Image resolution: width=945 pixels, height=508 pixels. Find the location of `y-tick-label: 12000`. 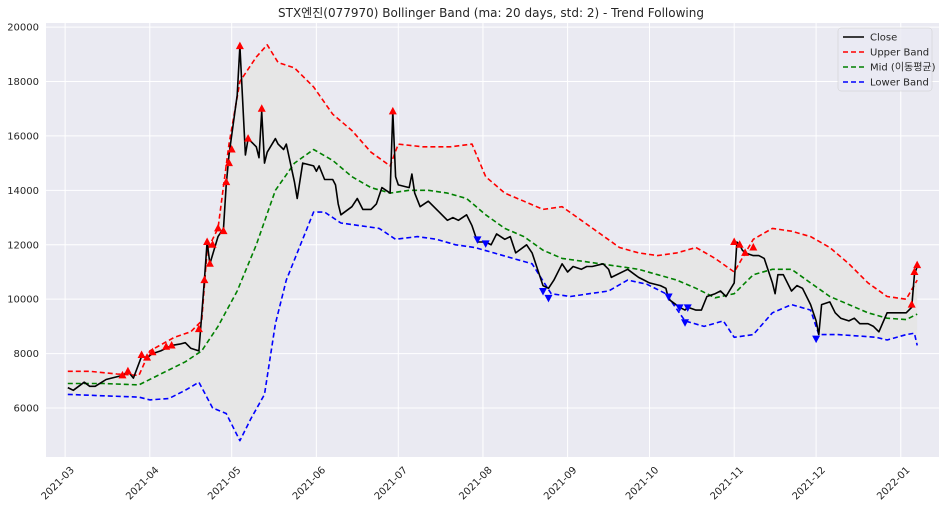

y-tick-label: 12000 is located at coordinates (23, 245).